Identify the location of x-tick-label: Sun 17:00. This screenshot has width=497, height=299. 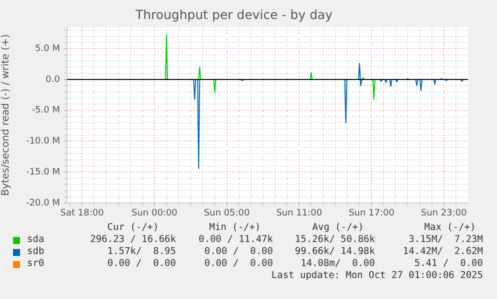
(371, 213).